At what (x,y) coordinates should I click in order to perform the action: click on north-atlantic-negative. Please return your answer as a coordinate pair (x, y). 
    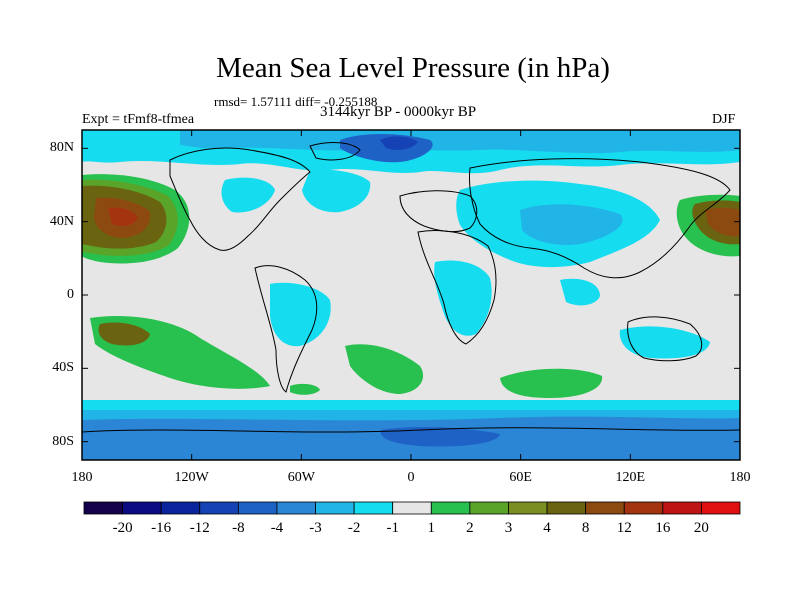
    Looking at the image, I should click on (336, 191).